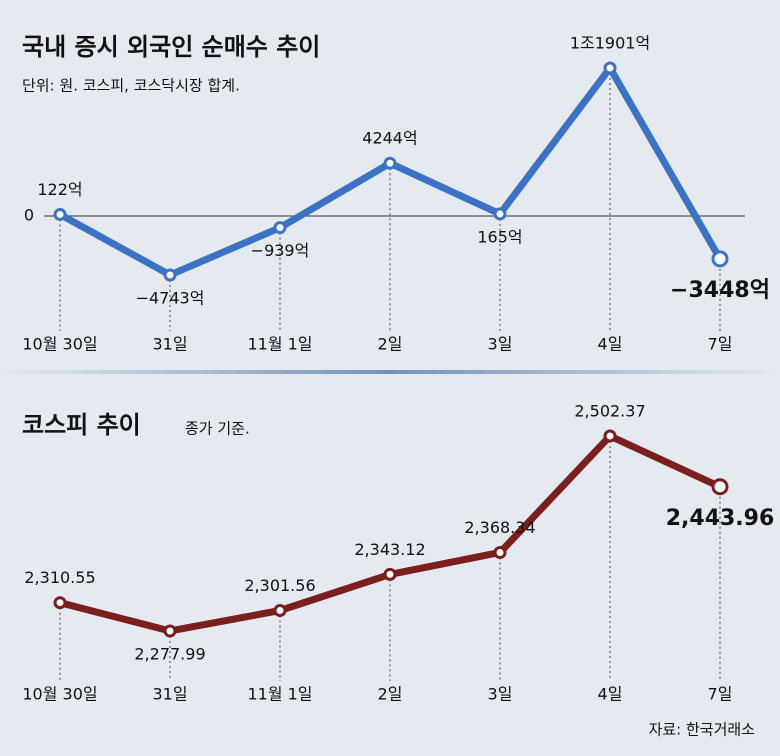 The image size is (780, 756). Describe the element at coordinates (59, 577) in the screenshot. I see `value-label: 2,310.55` at that location.